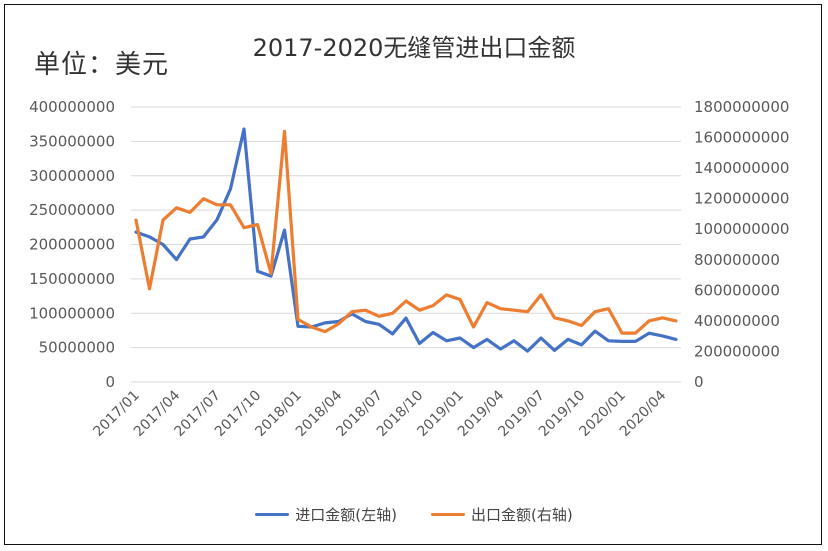 The image size is (828, 551). What do you see at coordinates (699, 382) in the screenshot?
I see `right-tick-label: 0` at bounding box center [699, 382].